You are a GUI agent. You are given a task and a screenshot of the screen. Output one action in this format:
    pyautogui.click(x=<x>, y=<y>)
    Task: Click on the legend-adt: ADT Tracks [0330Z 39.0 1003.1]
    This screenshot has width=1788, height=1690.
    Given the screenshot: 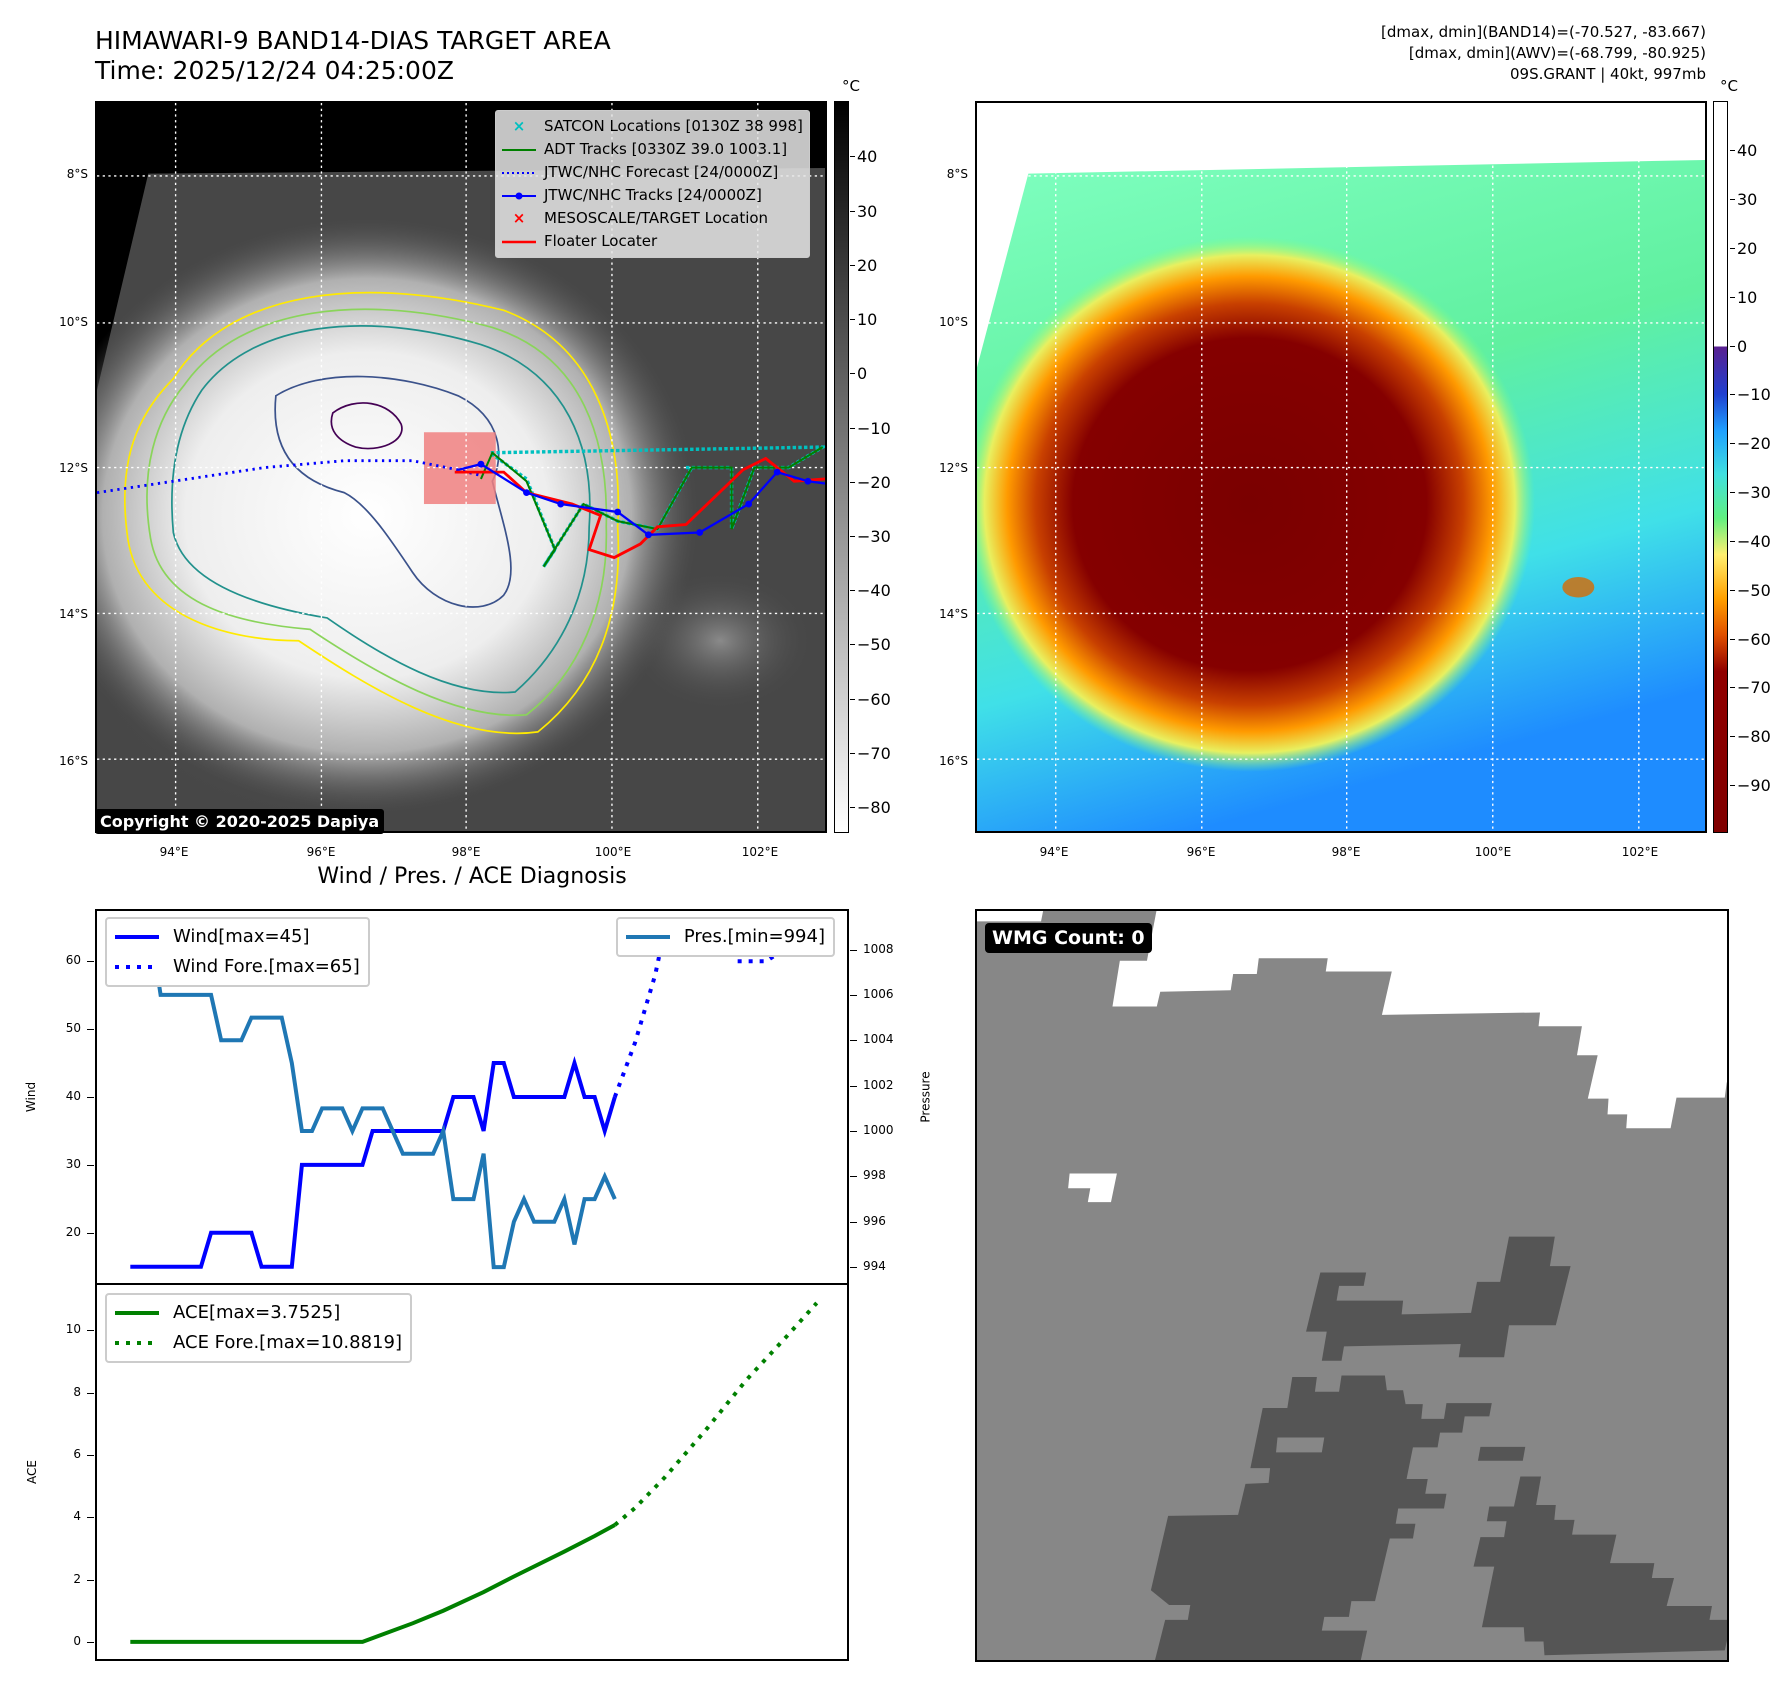 What is the action you would take?
    pyautogui.click(x=652, y=149)
    